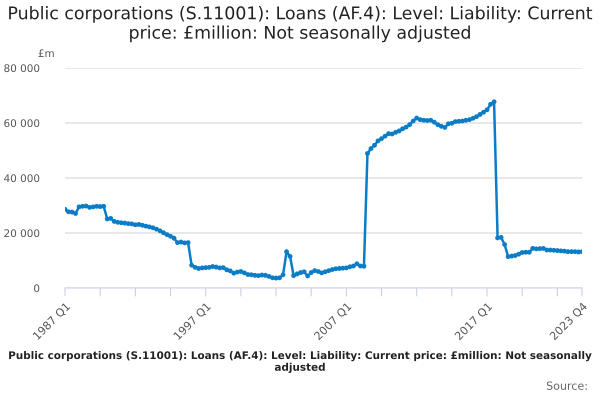  I want to click on y-tick-label: 20 000, so click(22, 233).